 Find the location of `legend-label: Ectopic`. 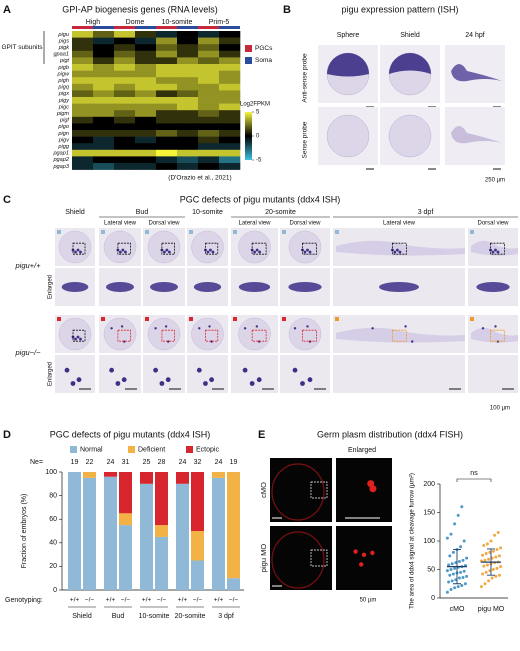

legend-label: Ectopic is located at coordinates (207, 449).